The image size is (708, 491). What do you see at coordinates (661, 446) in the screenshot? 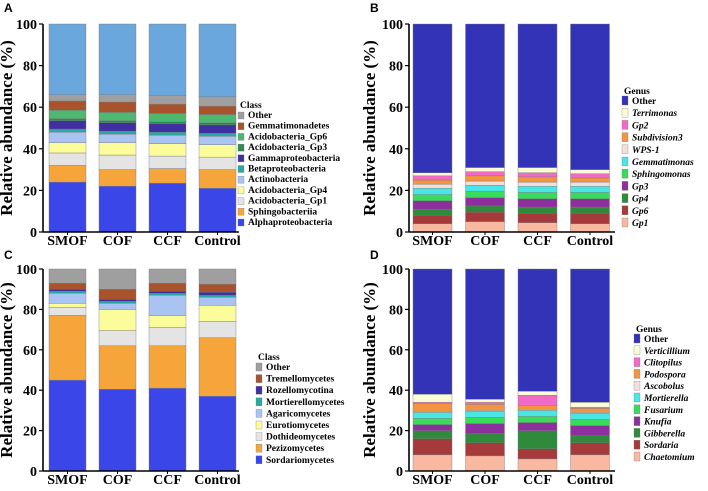
I see `legend-label: Sordaria` at bounding box center [661, 446].